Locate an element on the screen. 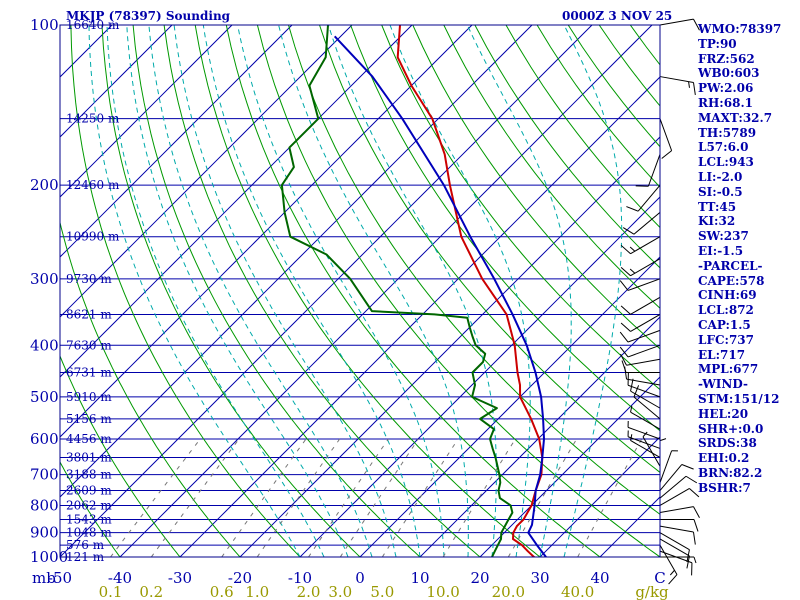 This screenshot has height=600, width=800. temperature-tick-label: -50 is located at coordinates (60, 578).